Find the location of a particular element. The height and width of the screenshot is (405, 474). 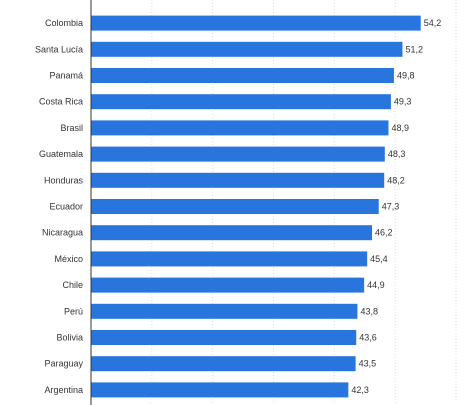

category-label: Ecuador is located at coordinates (66, 207).